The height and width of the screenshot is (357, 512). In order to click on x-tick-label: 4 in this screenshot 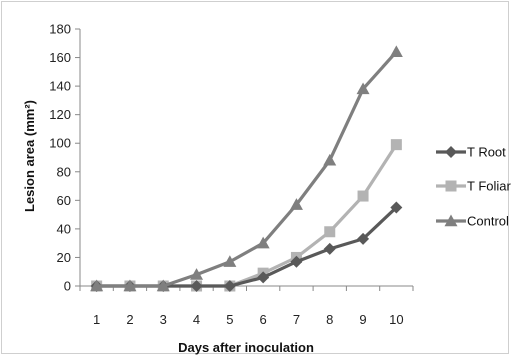, I will do `click(196, 319)`.